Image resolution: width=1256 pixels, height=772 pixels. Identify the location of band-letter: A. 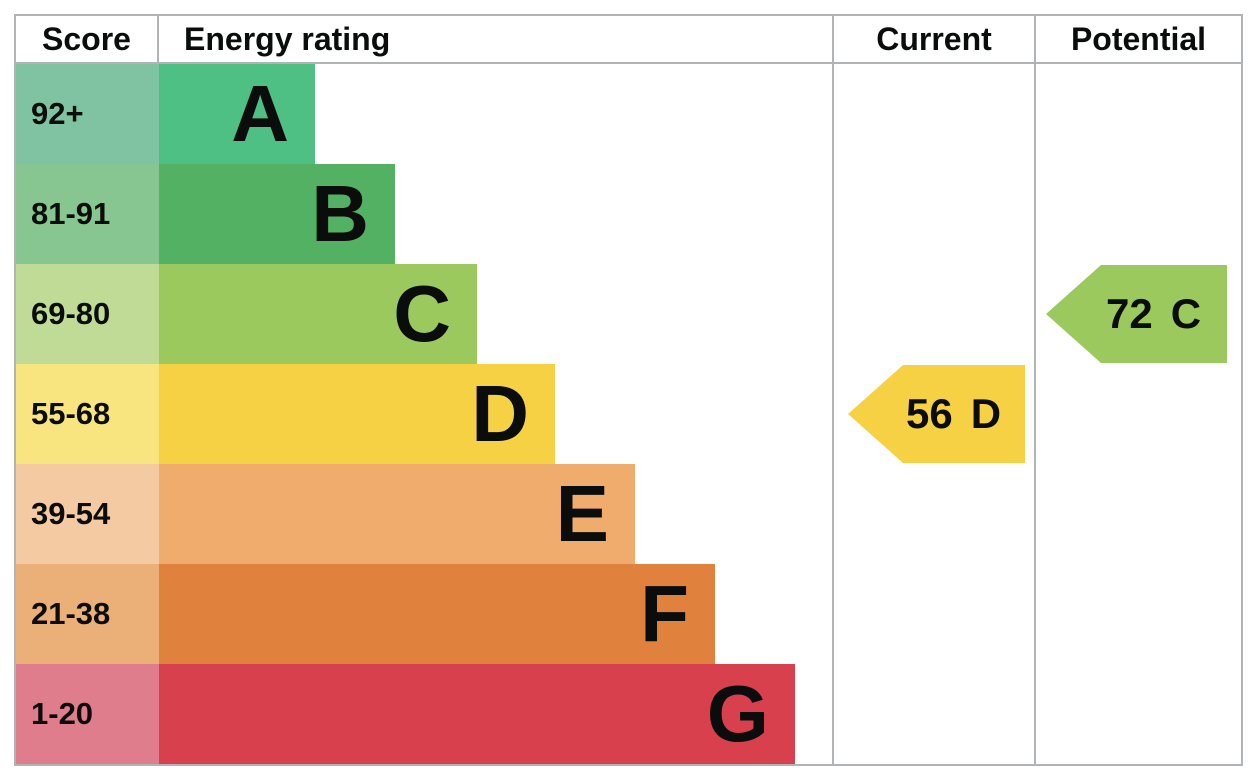
(260, 113).